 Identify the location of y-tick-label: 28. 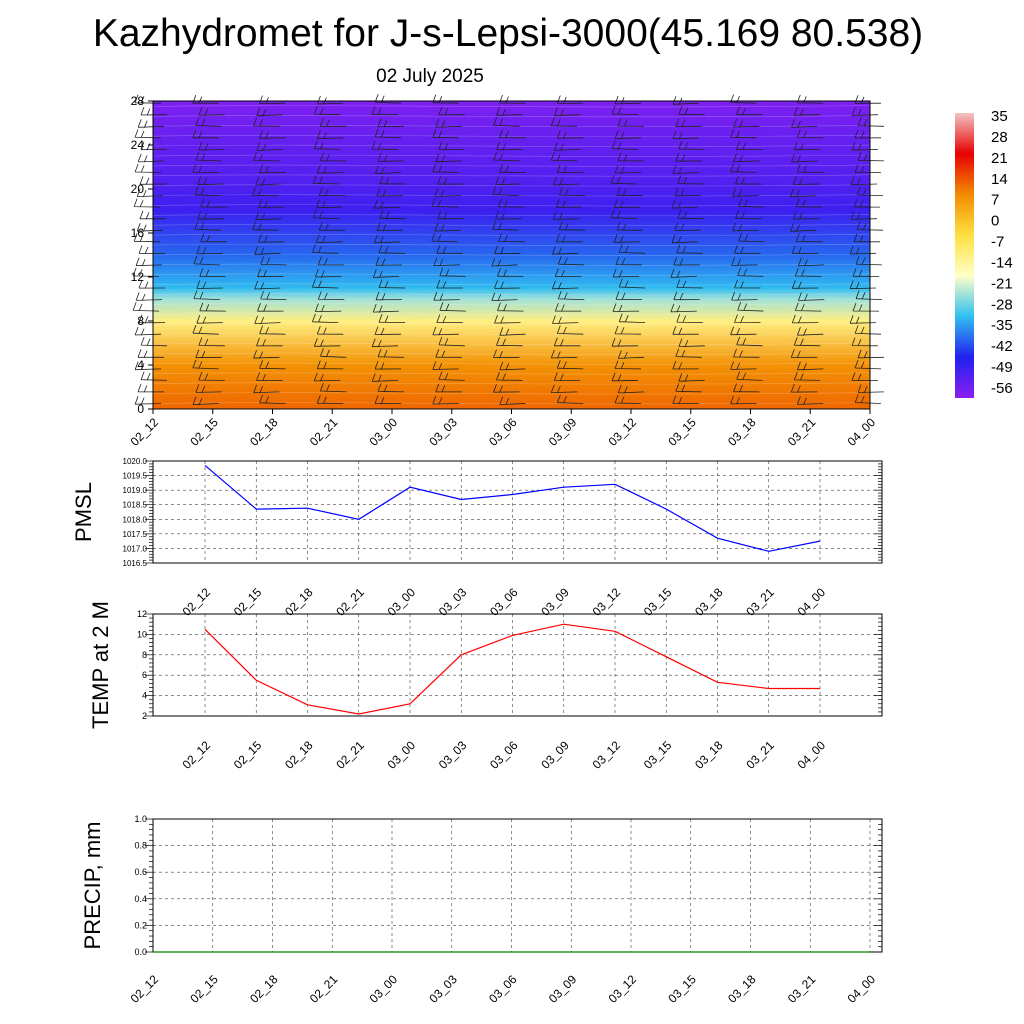
(138, 101).